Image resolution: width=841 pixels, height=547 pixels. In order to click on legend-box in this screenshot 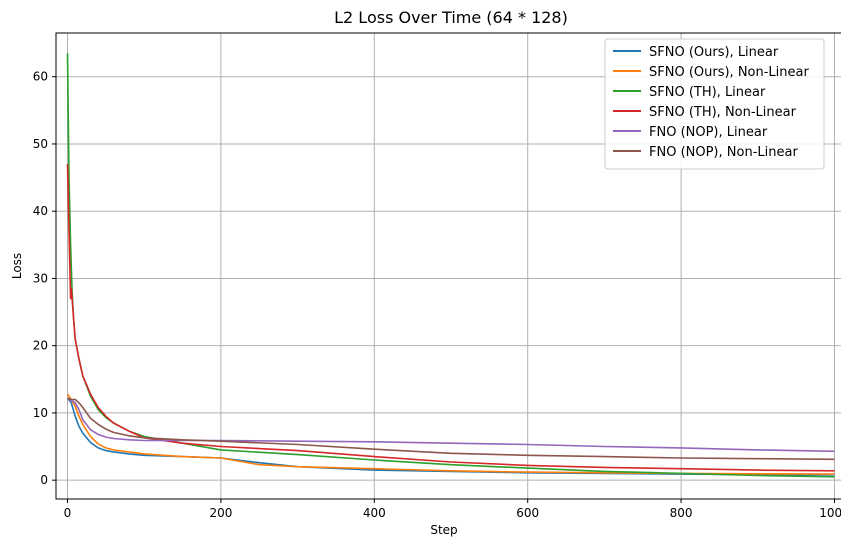, I will do `click(714, 104)`.